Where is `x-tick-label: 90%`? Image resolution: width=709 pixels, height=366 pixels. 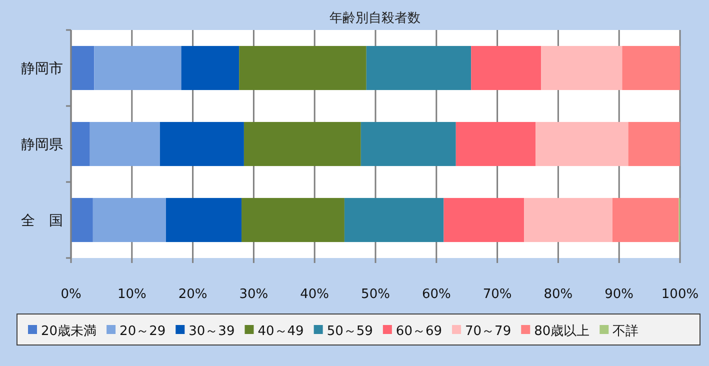 x-tick-label: 90% is located at coordinates (619, 294).